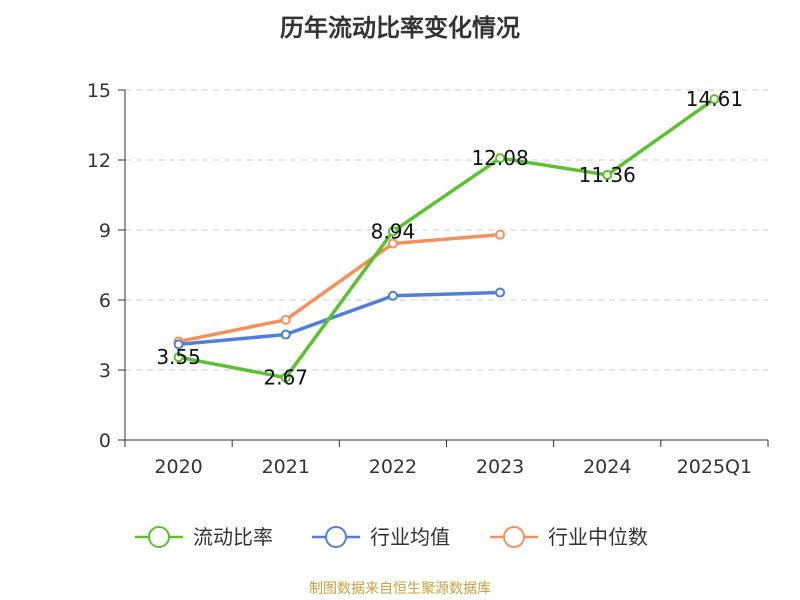  What do you see at coordinates (105, 441) in the screenshot?
I see `y-tick-label: 0` at bounding box center [105, 441].